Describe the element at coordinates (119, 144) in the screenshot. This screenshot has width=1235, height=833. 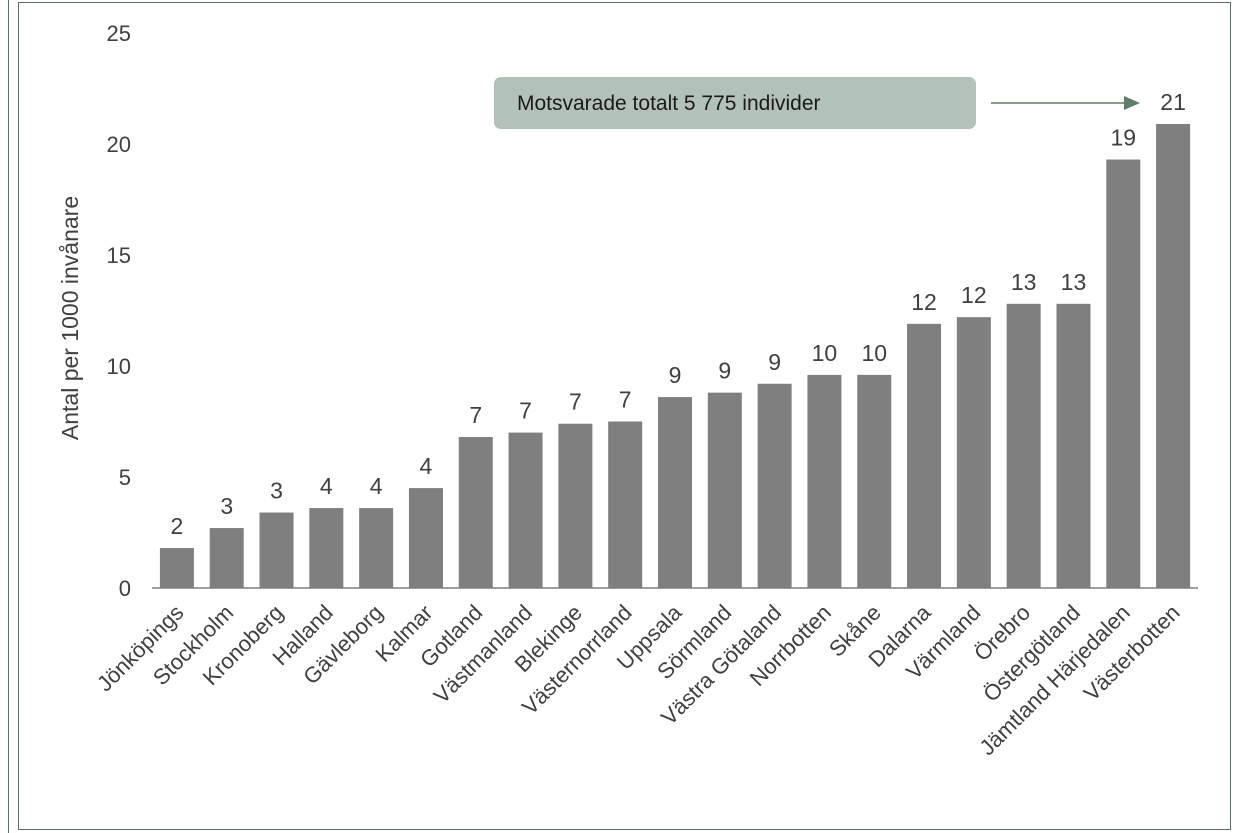
I see `y-tick-label: 20` at that location.